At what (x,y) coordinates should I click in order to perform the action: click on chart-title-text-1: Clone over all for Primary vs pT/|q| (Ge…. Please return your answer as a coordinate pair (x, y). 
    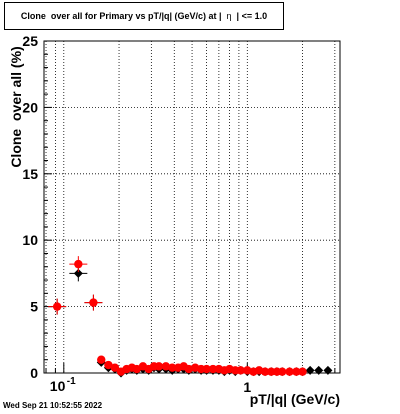
    Looking at the image, I should click on (123, 16).